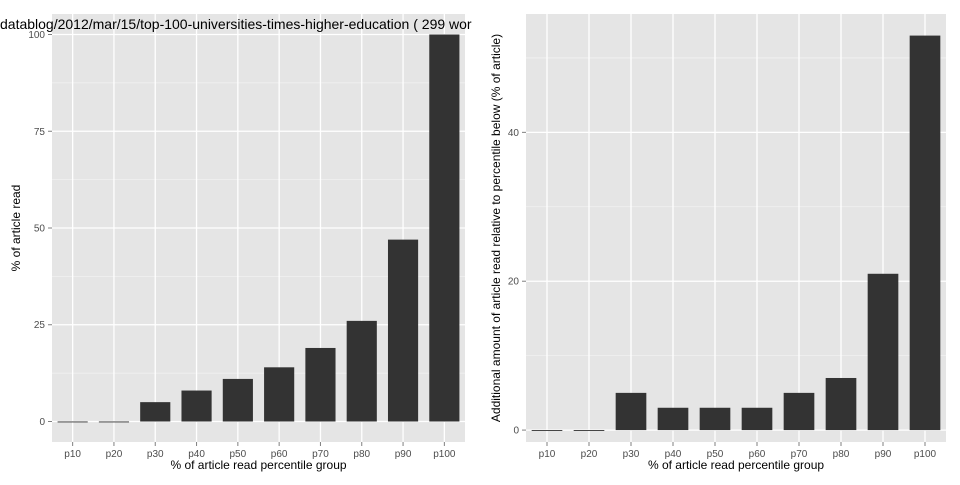 This screenshot has width=960, height=485. Describe the element at coordinates (16, 228) in the screenshot. I see `y-axis-label: % of article read` at that location.